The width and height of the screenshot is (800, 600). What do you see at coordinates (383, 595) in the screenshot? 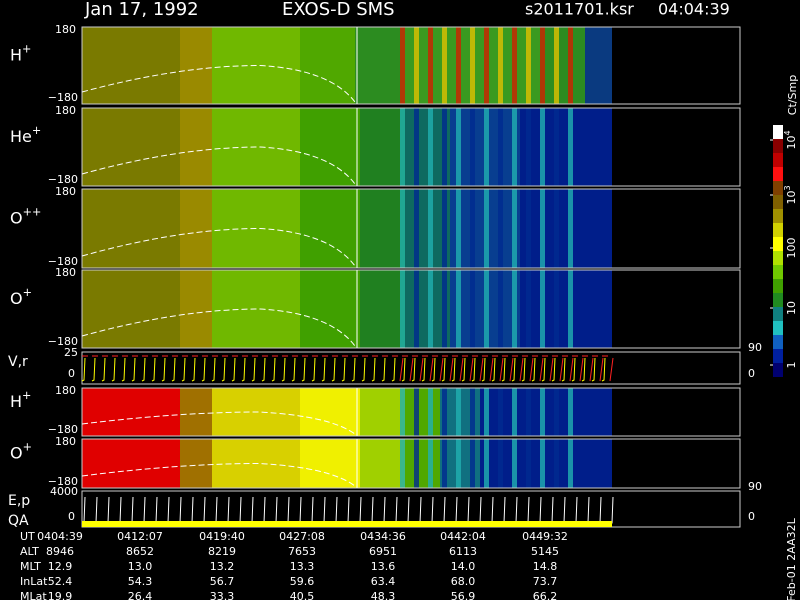
I see `row-value: 48.3` at bounding box center [383, 595].